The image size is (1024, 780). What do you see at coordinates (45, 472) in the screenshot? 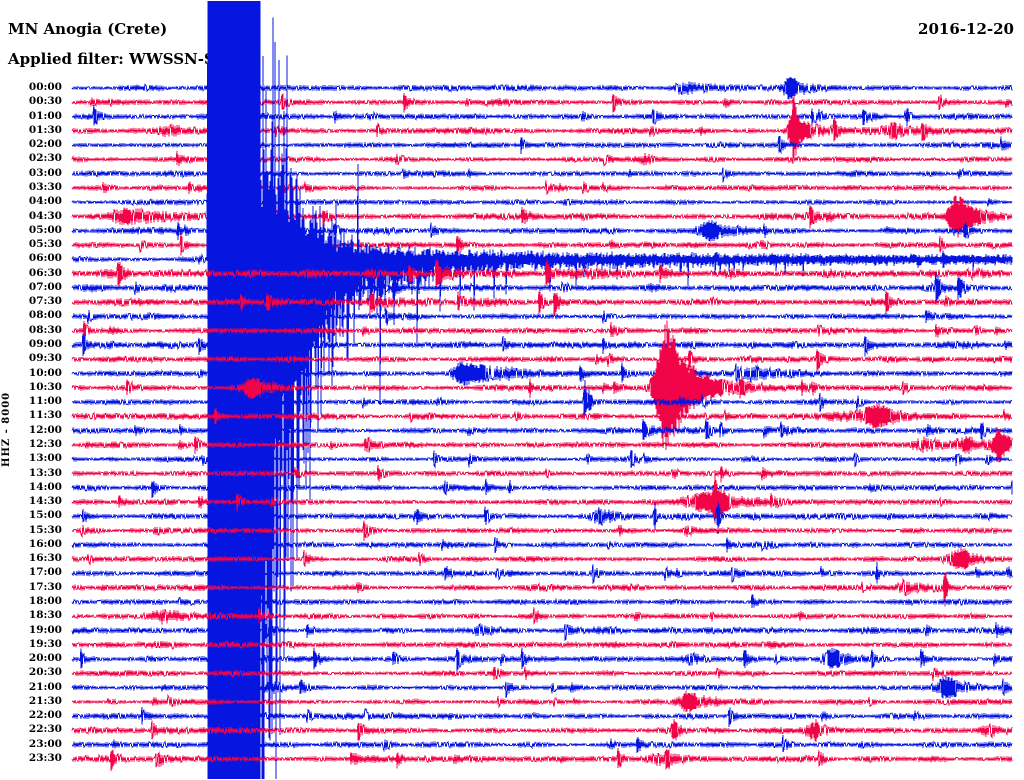
I see `time-label: 13:30` at bounding box center [45, 472].